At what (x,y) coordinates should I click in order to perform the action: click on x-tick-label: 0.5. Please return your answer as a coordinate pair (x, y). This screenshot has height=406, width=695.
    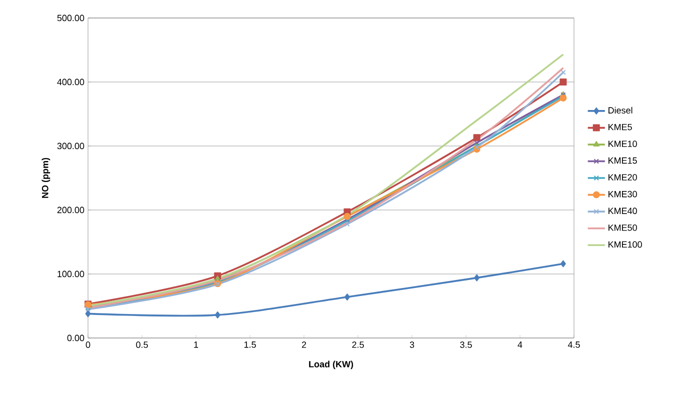
    Looking at the image, I should click on (142, 345).